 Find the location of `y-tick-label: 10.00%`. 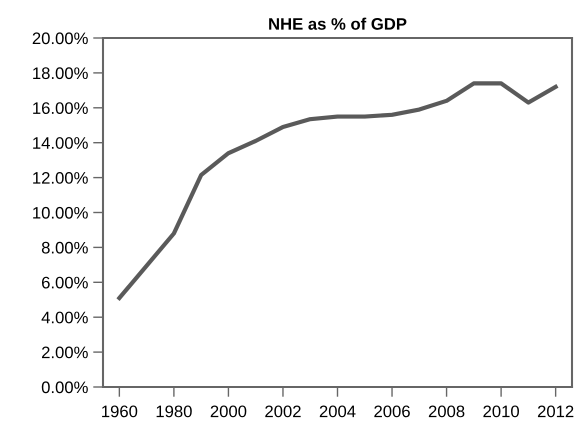

y-tick-label: 10.00% is located at coordinates (60, 212).